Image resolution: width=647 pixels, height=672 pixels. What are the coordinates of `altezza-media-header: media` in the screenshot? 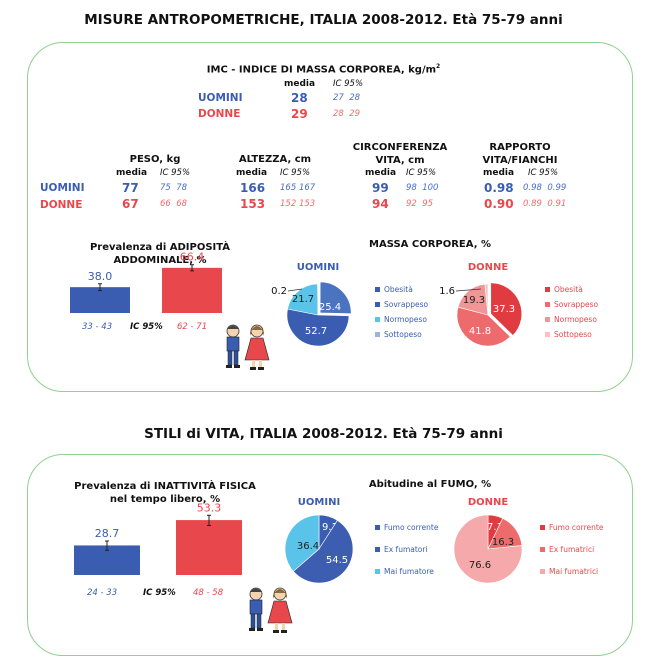 It's located at (252, 173).